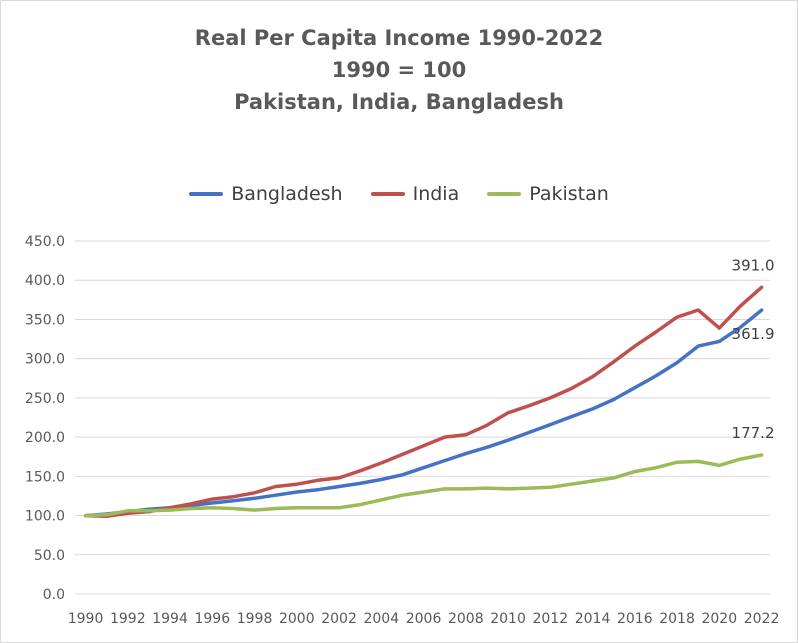  Describe the element at coordinates (128, 619) in the screenshot. I see `x-tick-label-1992: 1992` at that location.